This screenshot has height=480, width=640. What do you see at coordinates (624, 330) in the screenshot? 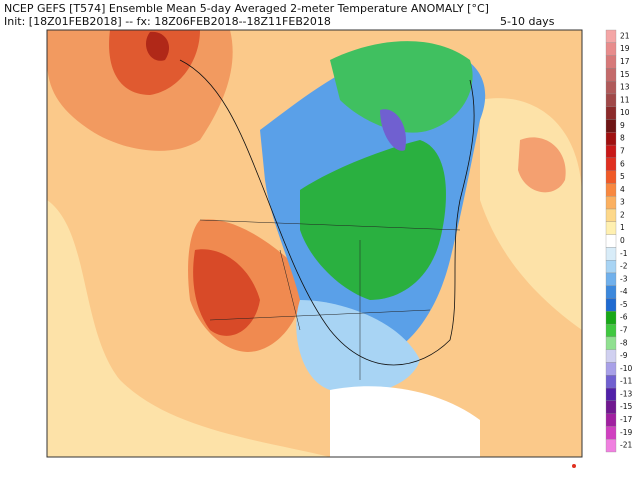
I see `colorbar-label: -7` at bounding box center [624, 330].